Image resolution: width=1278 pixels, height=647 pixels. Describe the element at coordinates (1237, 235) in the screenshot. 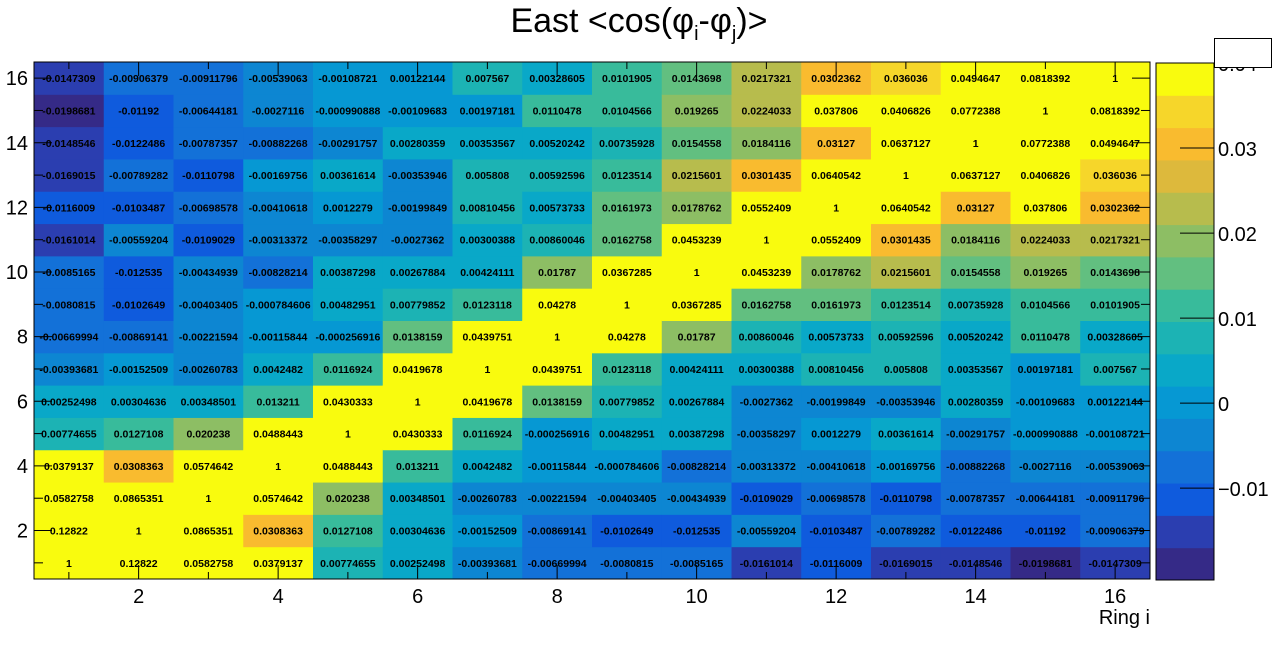

I see `colorbar-tick-label: 0.02` at that location.